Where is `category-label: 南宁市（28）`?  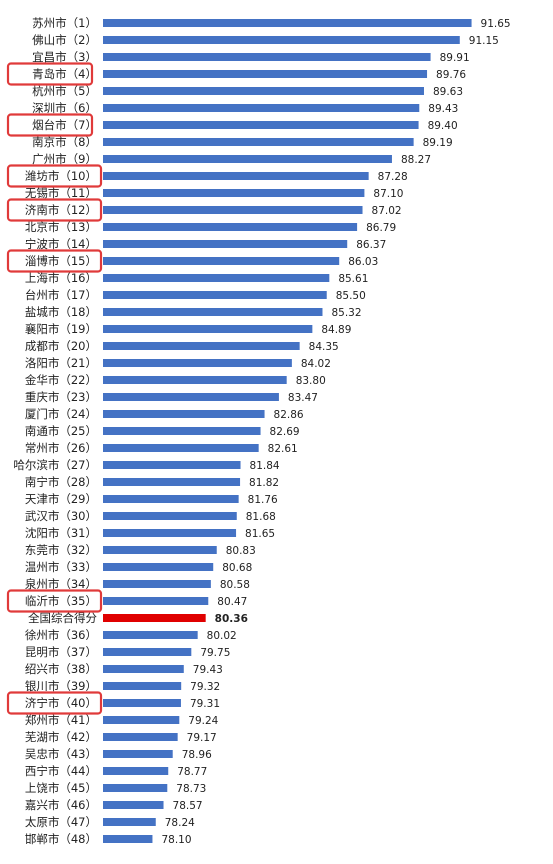
category-label: 南宁市（28） is located at coordinates (61, 482).